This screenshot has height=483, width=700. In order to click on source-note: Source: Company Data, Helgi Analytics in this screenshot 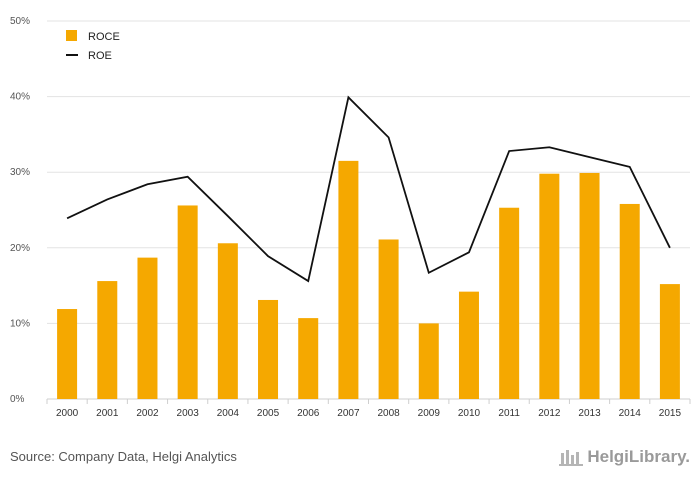, I will do `click(123, 456)`.